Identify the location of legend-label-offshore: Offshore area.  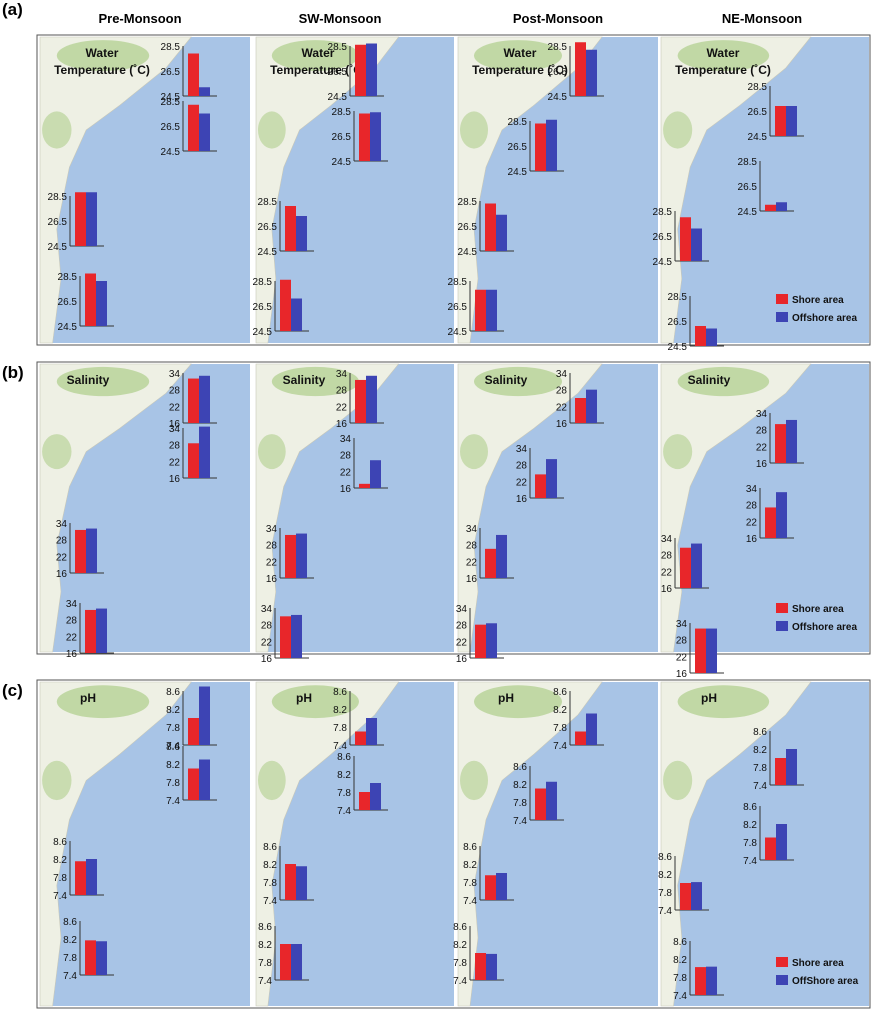
(824, 627).